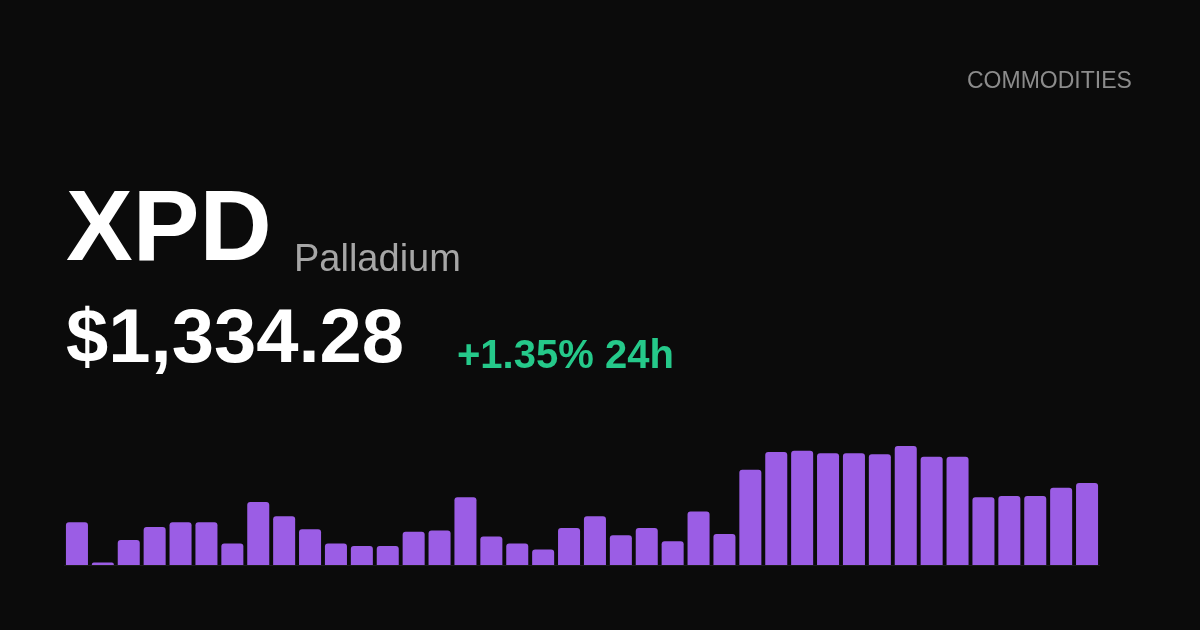 This screenshot has height=630, width=1200. Describe the element at coordinates (169, 225) in the screenshot. I see `chart-title: XPD` at that location.